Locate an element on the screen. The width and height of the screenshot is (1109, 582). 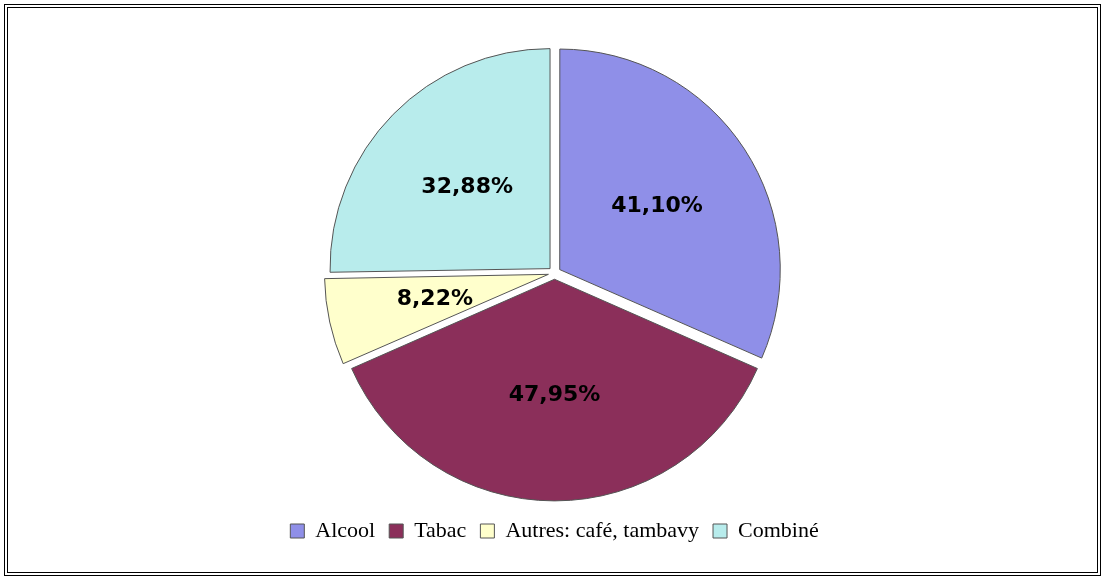
data-label: 47,95% is located at coordinates (554, 394).